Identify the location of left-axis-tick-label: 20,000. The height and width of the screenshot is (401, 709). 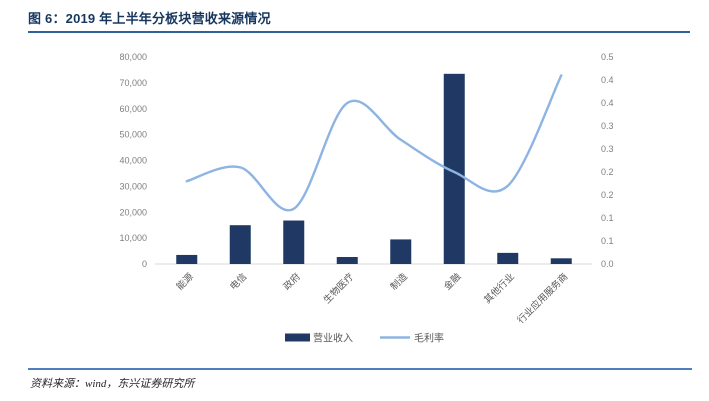
(133, 212).